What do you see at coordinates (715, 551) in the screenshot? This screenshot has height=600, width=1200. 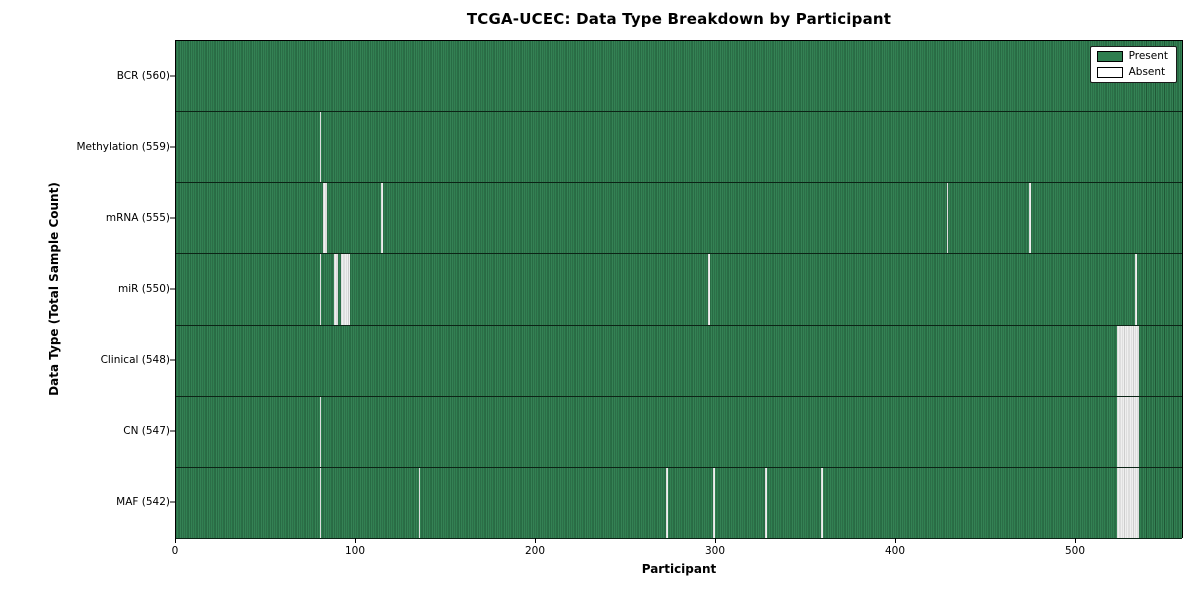 I see `x-tick-label-300: 300` at bounding box center [715, 551].